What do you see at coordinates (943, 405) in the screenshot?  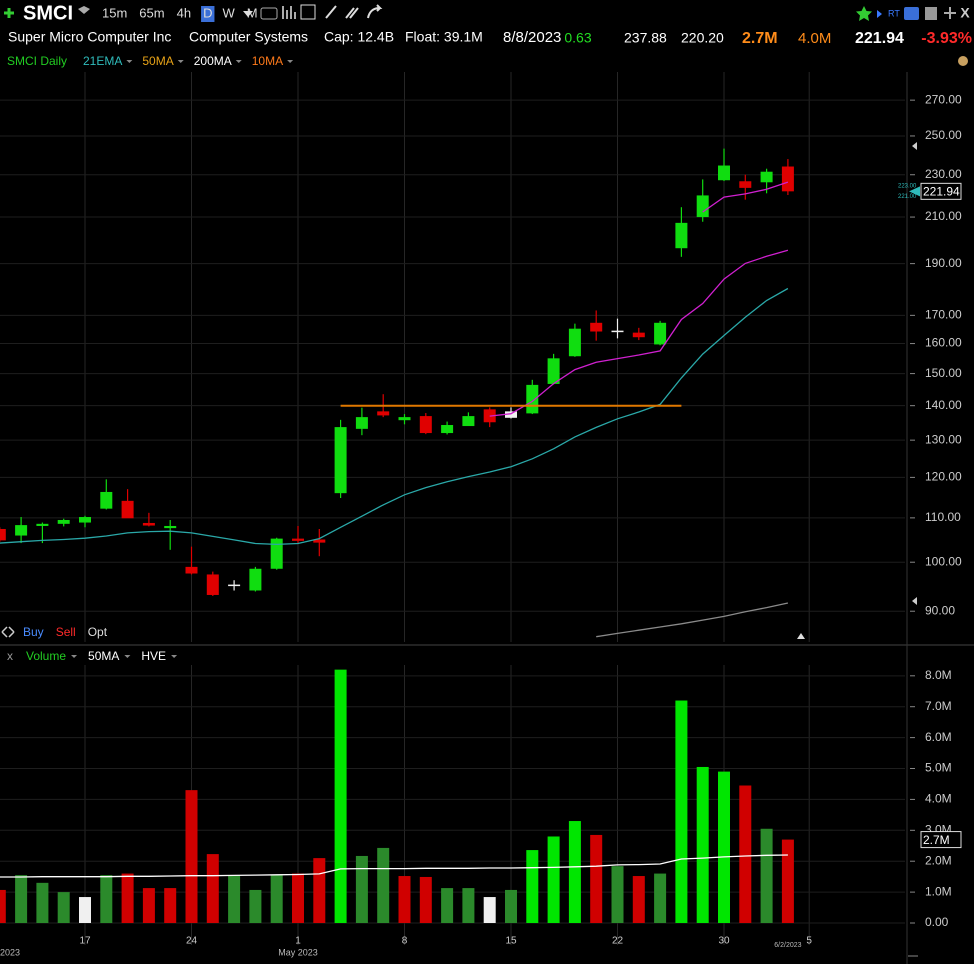 I see `y-tick-label: 140.00` at bounding box center [943, 405].